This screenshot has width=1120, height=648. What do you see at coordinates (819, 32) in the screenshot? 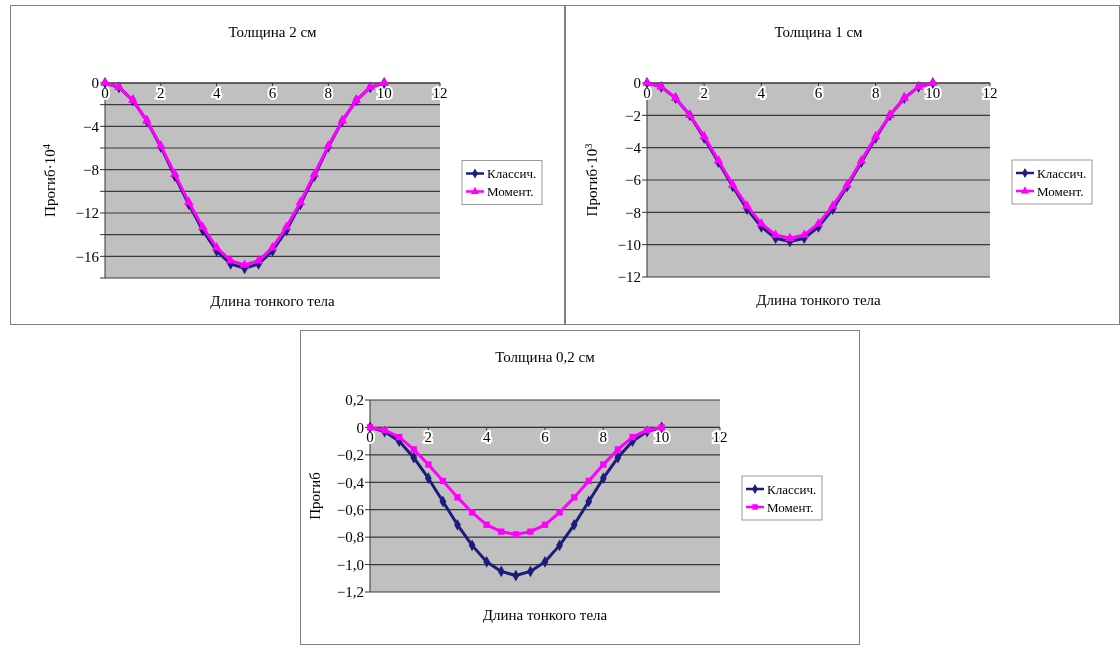
I see `chart-title: Толщина 1 см` at bounding box center [819, 32].